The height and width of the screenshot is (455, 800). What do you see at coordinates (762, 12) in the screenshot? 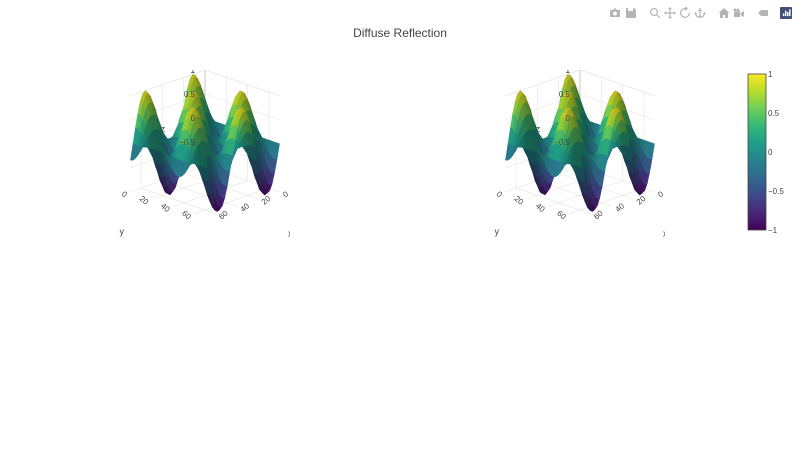
I see `hover-spike-icon` at bounding box center [762, 12].